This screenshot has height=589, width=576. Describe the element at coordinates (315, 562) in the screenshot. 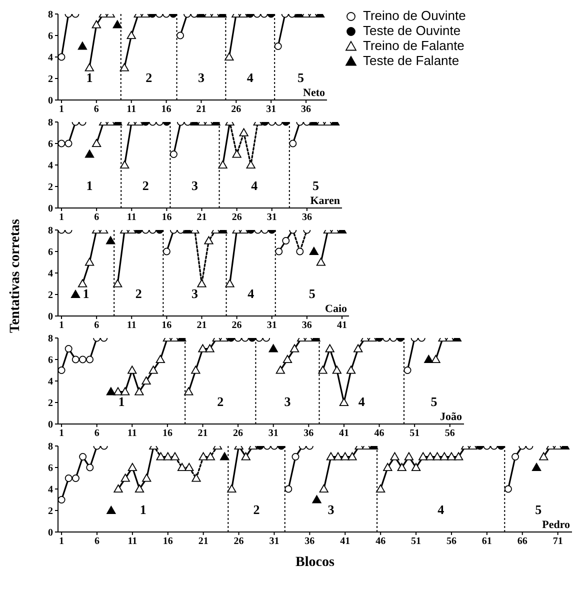

I see `x-axis-title: Blocos` at that location.